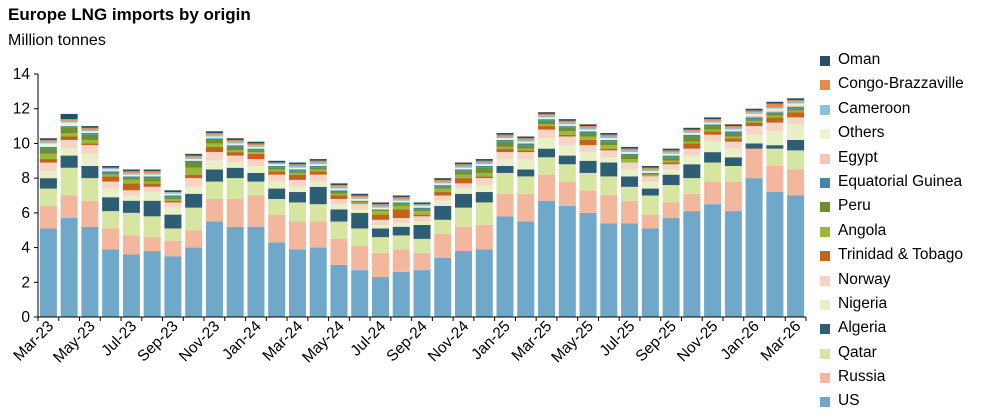  I want to click on y-tick-label: 2, so click(25, 282).